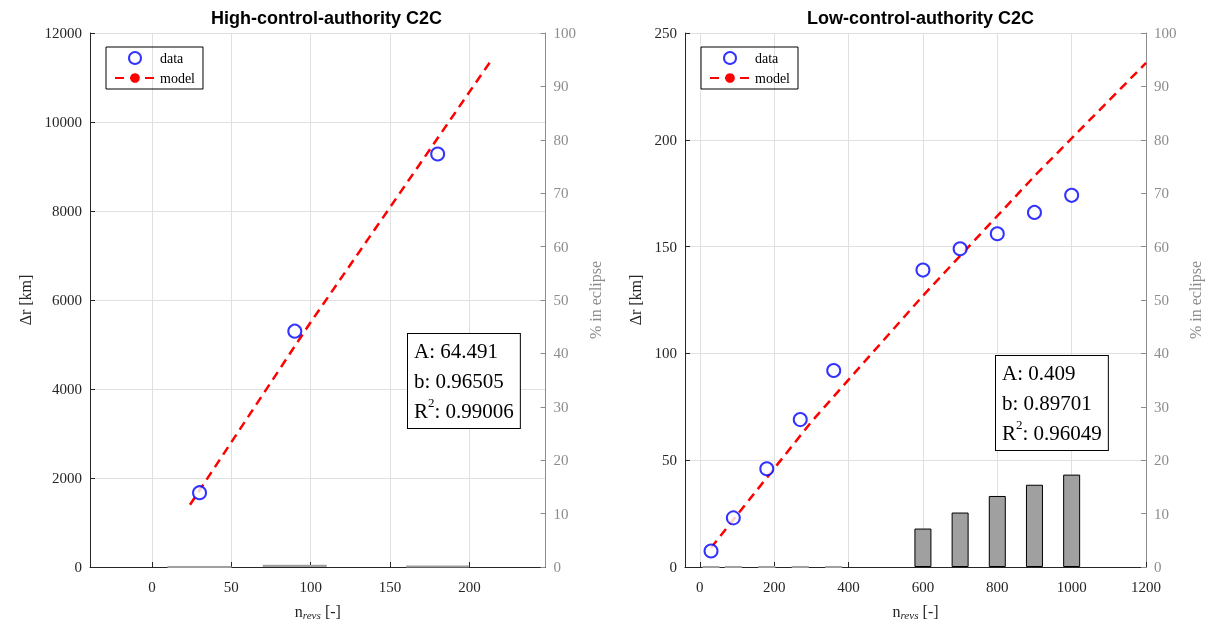 The height and width of the screenshot is (627, 1223). I want to click on x-tick-label: 600, so click(923, 586).